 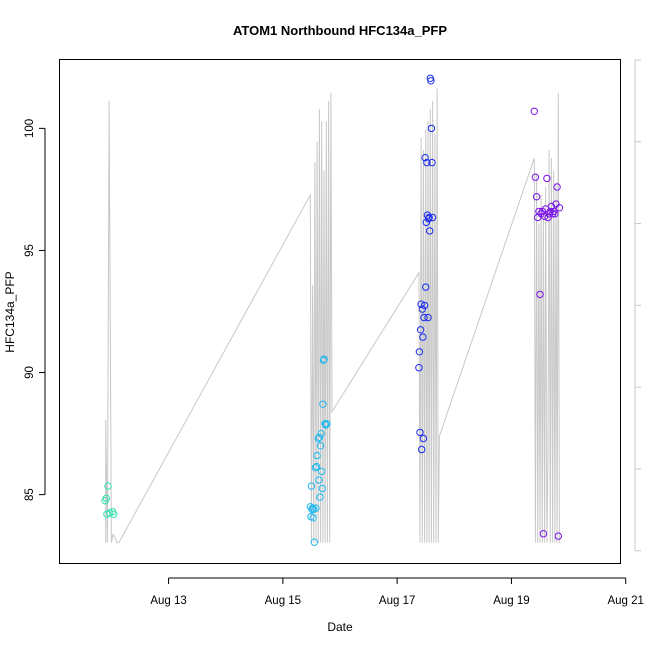 I want to click on y2-tick-label: 12000, so click(x=648, y=60).